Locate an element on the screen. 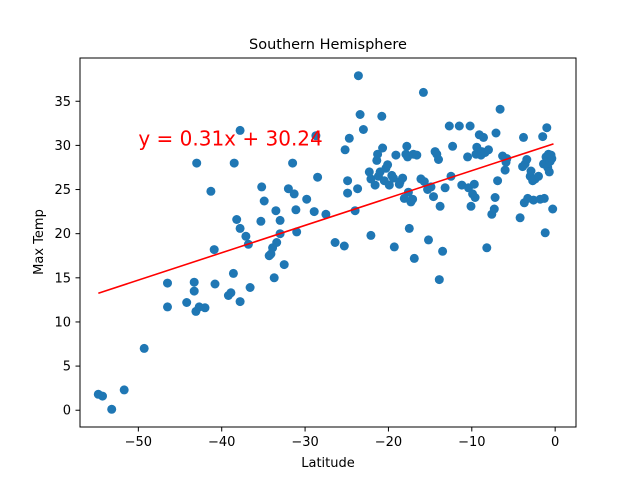  x-tick-label: −10 is located at coordinates (471, 442).